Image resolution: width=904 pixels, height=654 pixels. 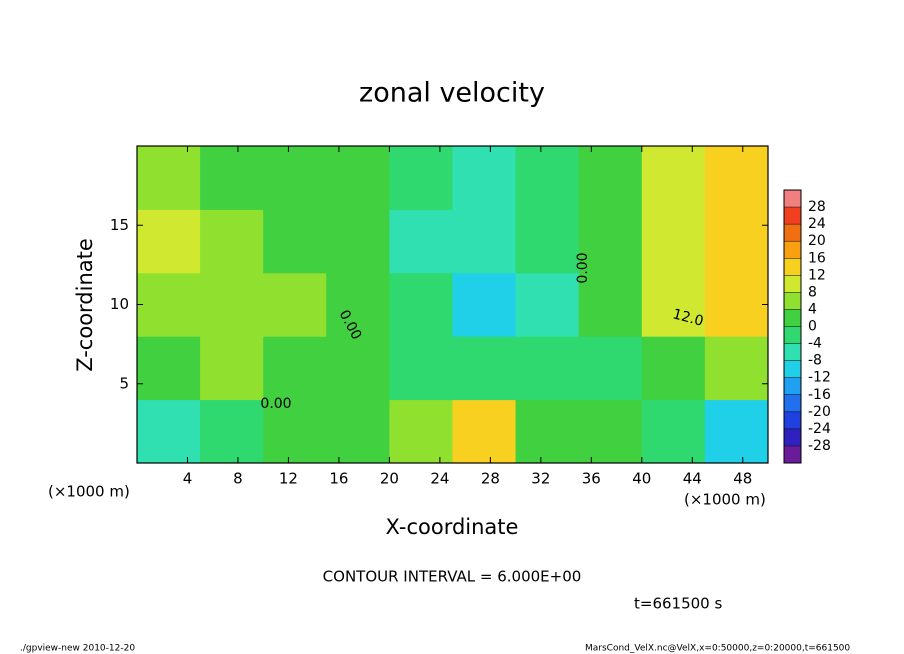 What do you see at coordinates (119, 225) in the screenshot?
I see `y-tick-label: 15` at bounding box center [119, 225].